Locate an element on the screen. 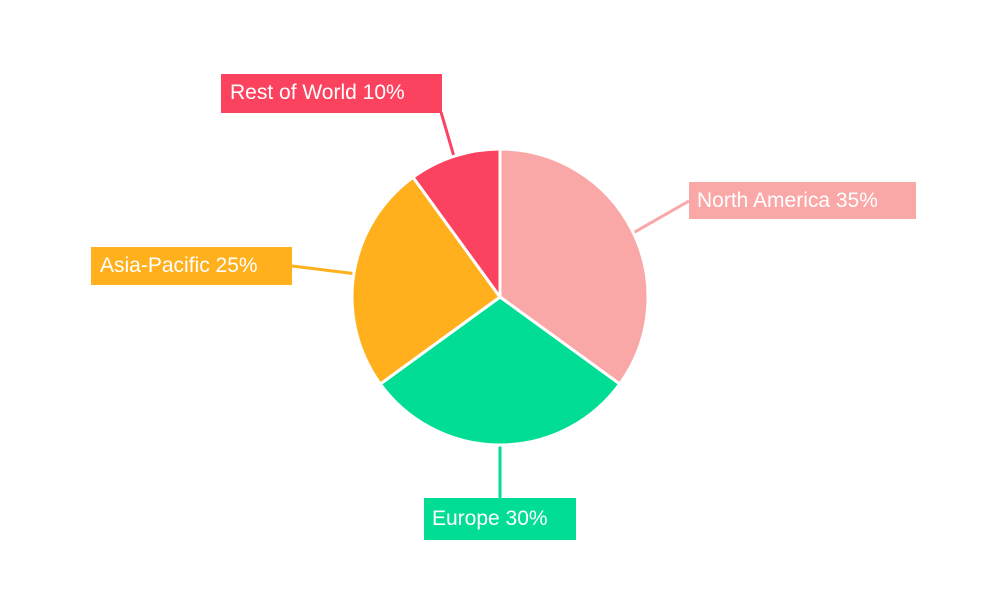 This screenshot has height=600, width=1000. pie-slice-asia-pacific is located at coordinates (426, 280).